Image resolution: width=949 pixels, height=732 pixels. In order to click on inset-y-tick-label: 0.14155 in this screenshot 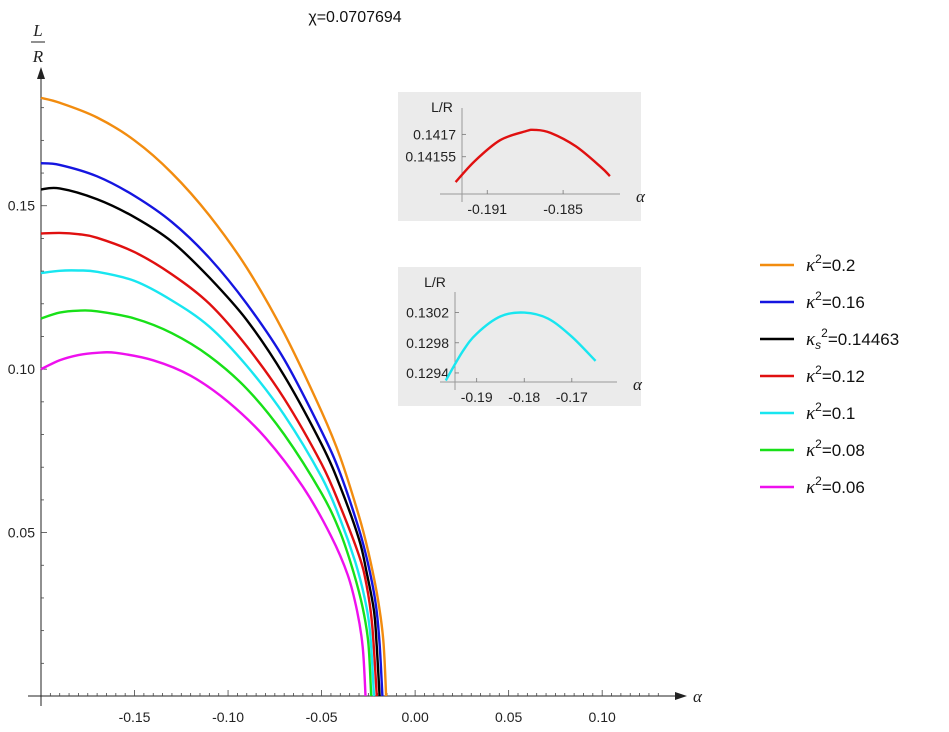, I will do `click(430, 157)`.